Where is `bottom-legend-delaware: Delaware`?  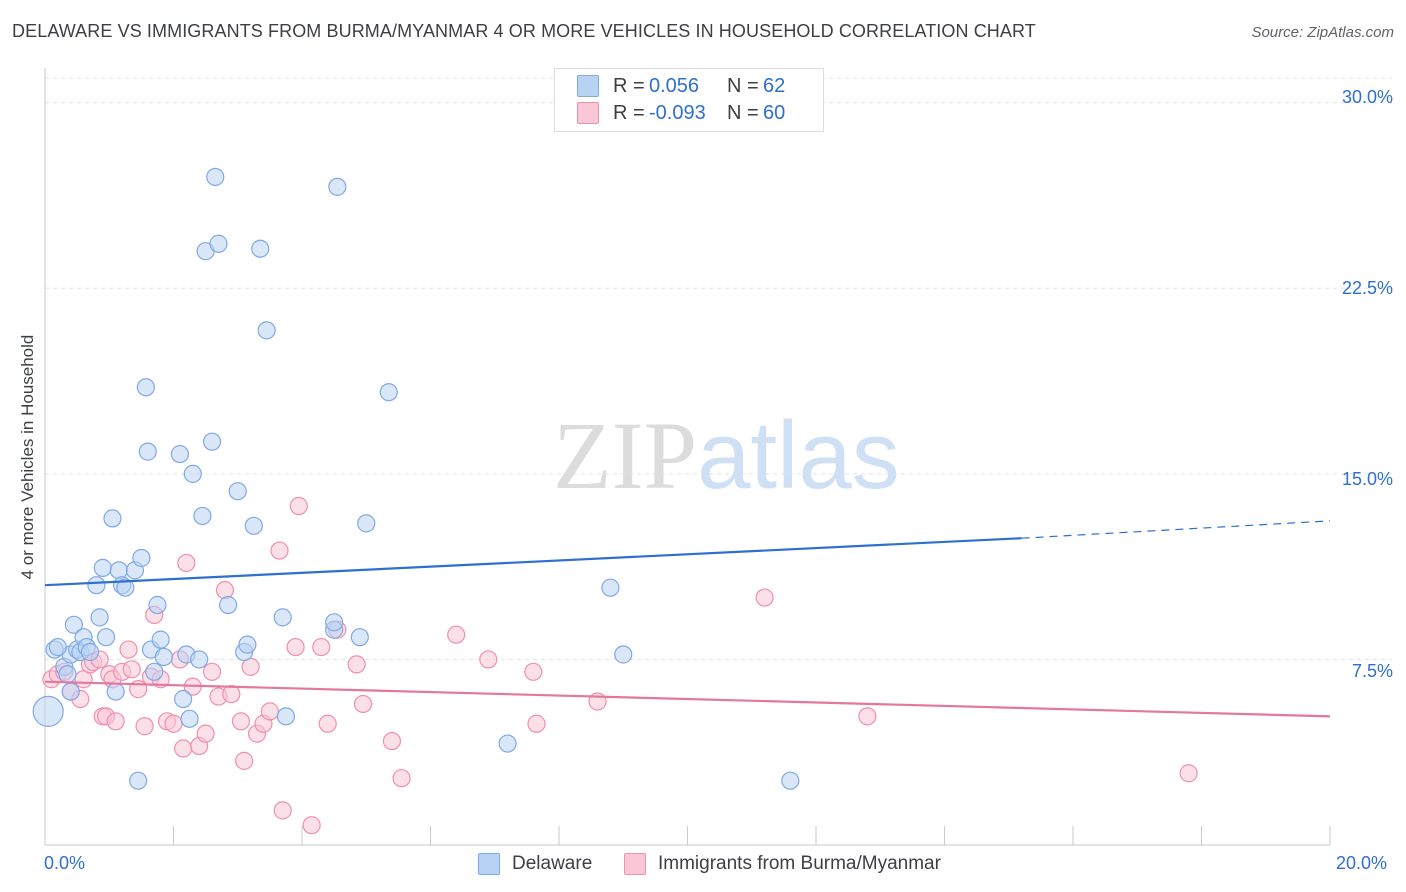
bottom-legend-delaware: Delaware is located at coordinates (535, 864).